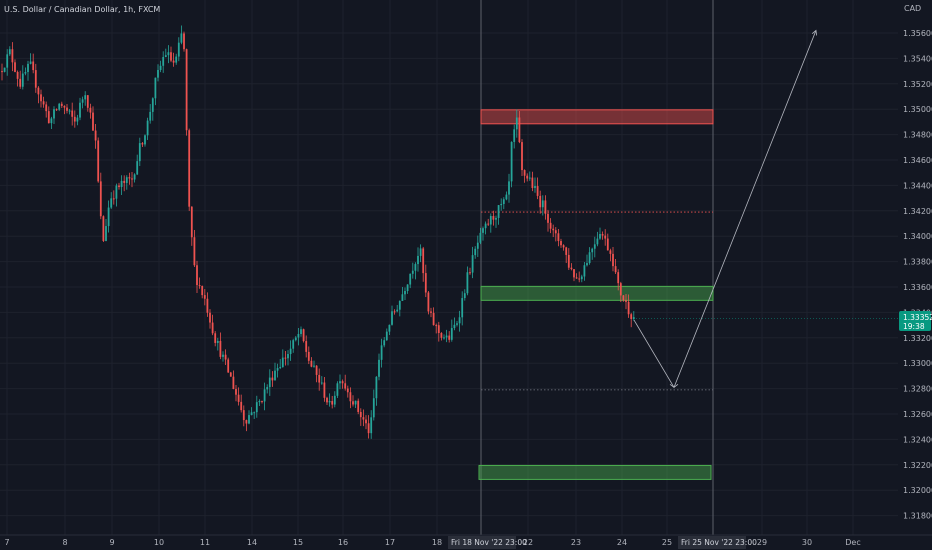 The width and height of the screenshot is (932, 550). What do you see at coordinates (489, 542) in the screenshot?
I see `range-date-label: Fri 18 Nov '22 23:00` at bounding box center [489, 542].